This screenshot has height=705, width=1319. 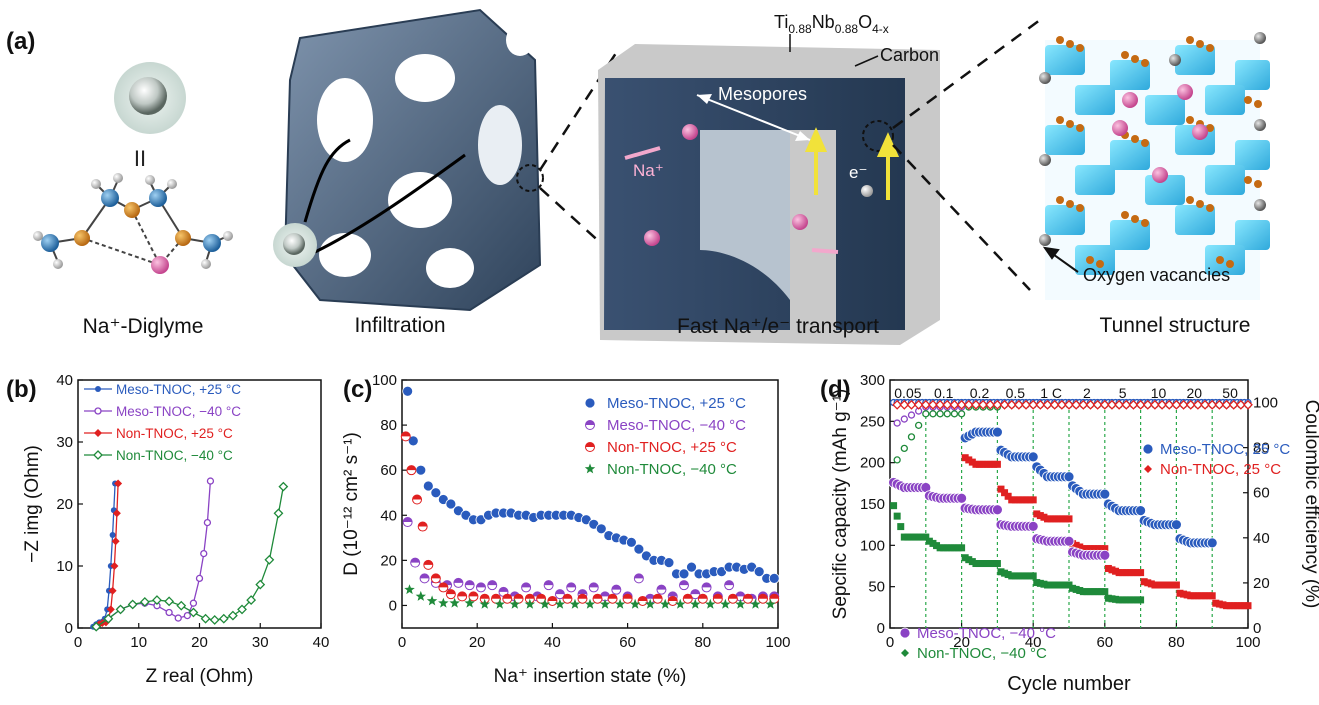 I want to click on x-axis-label: Na⁺ insertion state (%), so click(x=590, y=676).